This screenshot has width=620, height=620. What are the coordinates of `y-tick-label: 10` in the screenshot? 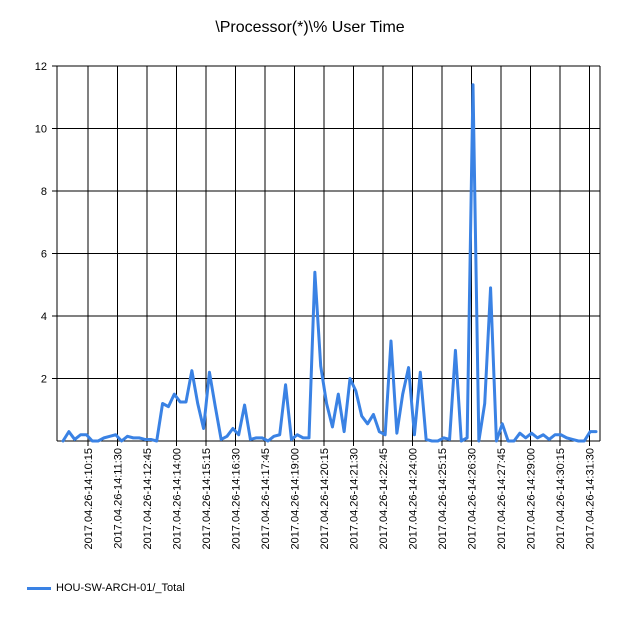 It's located at (41, 130).